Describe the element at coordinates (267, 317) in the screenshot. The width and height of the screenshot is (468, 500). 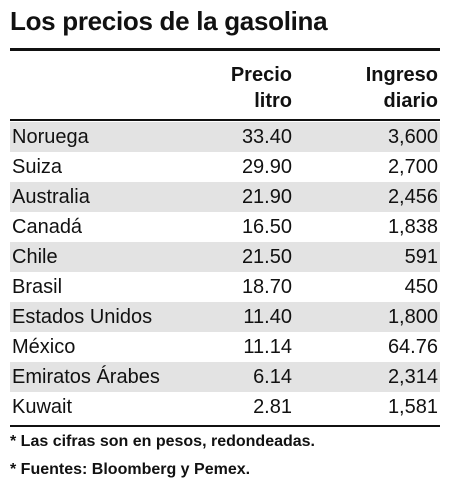
I see `value-cell: 11.40` at that location.